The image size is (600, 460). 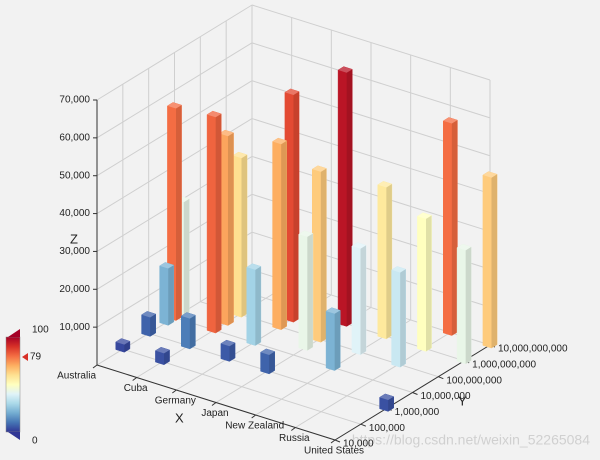 I want to click on colorbar-min-label: 0, so click(x=35, y=441).